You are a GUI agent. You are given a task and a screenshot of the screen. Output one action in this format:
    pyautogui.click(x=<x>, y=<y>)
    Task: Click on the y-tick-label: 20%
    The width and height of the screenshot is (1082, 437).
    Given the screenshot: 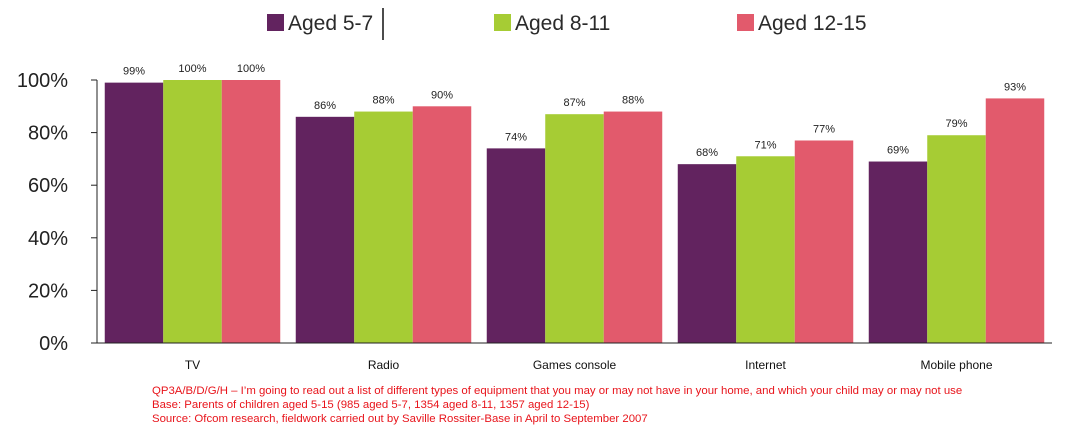 What is the action you would take?
    pyautogui.click(x=48, y=291)
    